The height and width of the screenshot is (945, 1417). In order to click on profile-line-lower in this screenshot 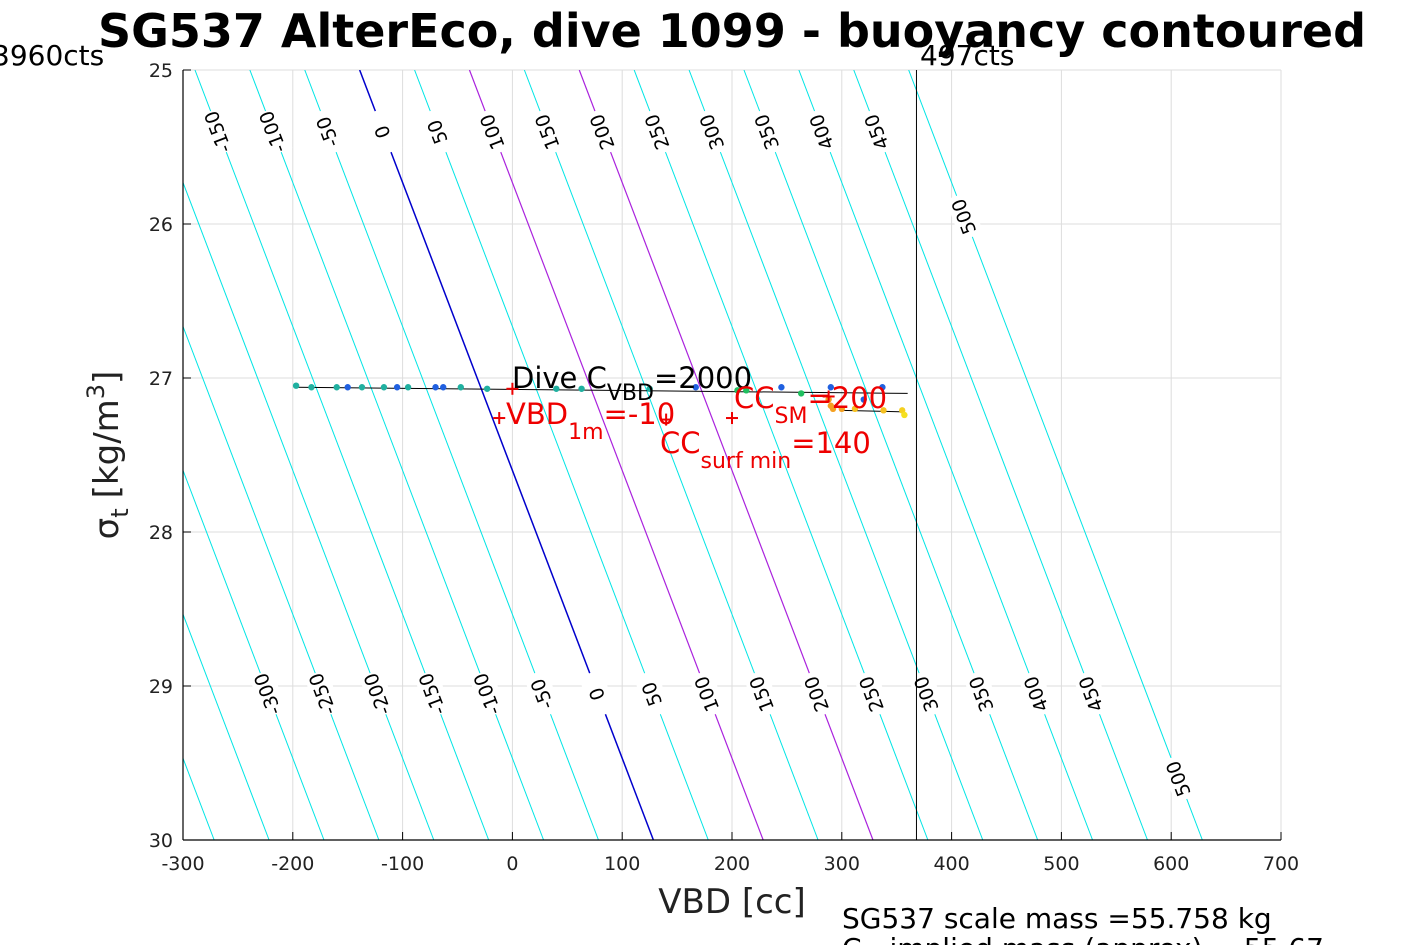, I will do `click(873, 411)`.